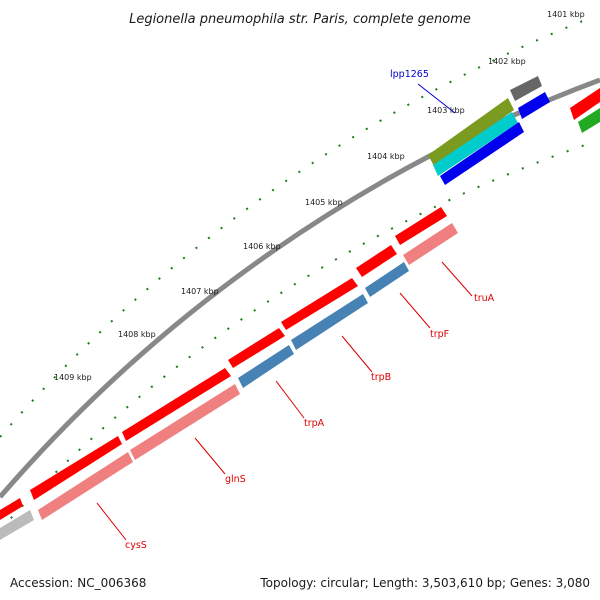 The height and width of the screenshot is (600, 600). Describe the element at coordinates (566, 14) in the screenshot. I see `tick-label: 1401 kbp` at that location.